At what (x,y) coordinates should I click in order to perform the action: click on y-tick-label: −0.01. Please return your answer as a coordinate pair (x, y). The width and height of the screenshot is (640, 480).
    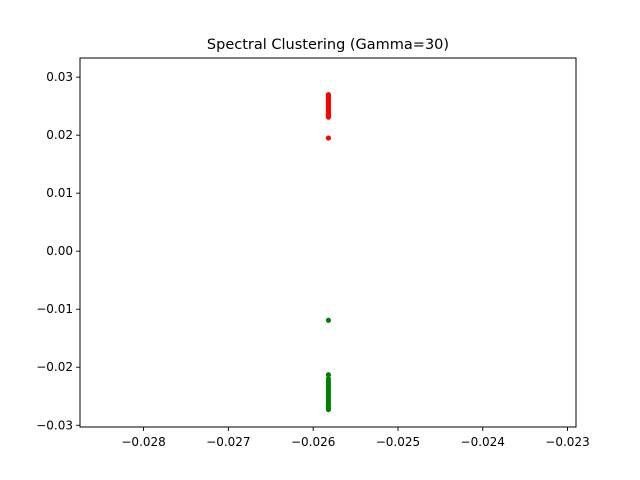
    Looking at the image, I should click on (54, 309).